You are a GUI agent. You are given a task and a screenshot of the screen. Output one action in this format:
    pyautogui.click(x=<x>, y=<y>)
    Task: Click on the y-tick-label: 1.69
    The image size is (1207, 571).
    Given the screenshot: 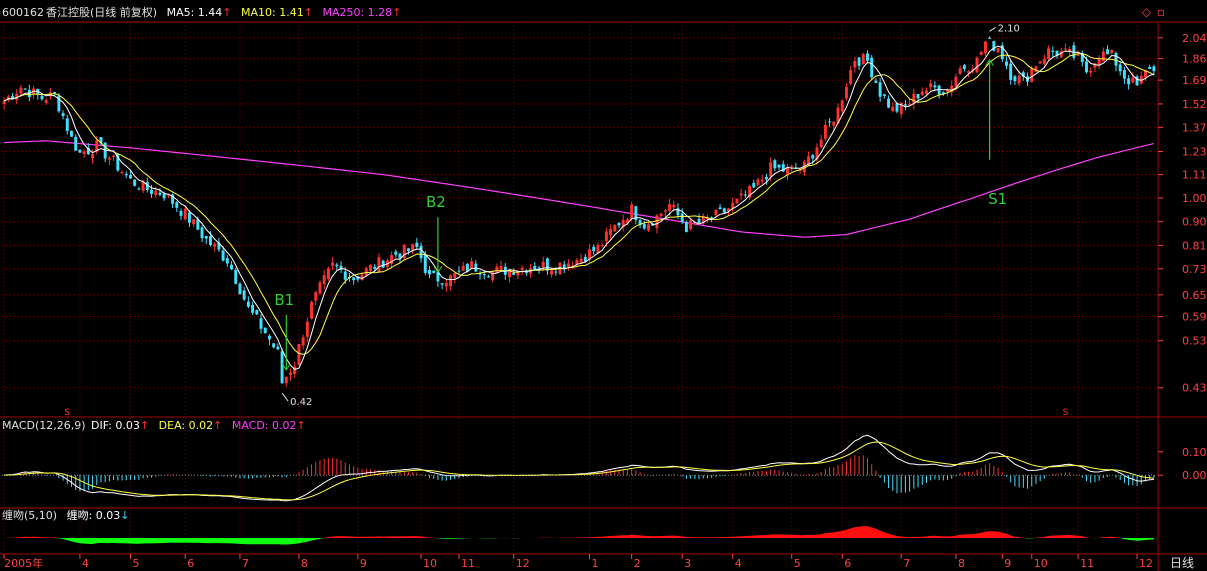 What is the action you would take?
    pyautogui.click(x=1194, y=80)
    